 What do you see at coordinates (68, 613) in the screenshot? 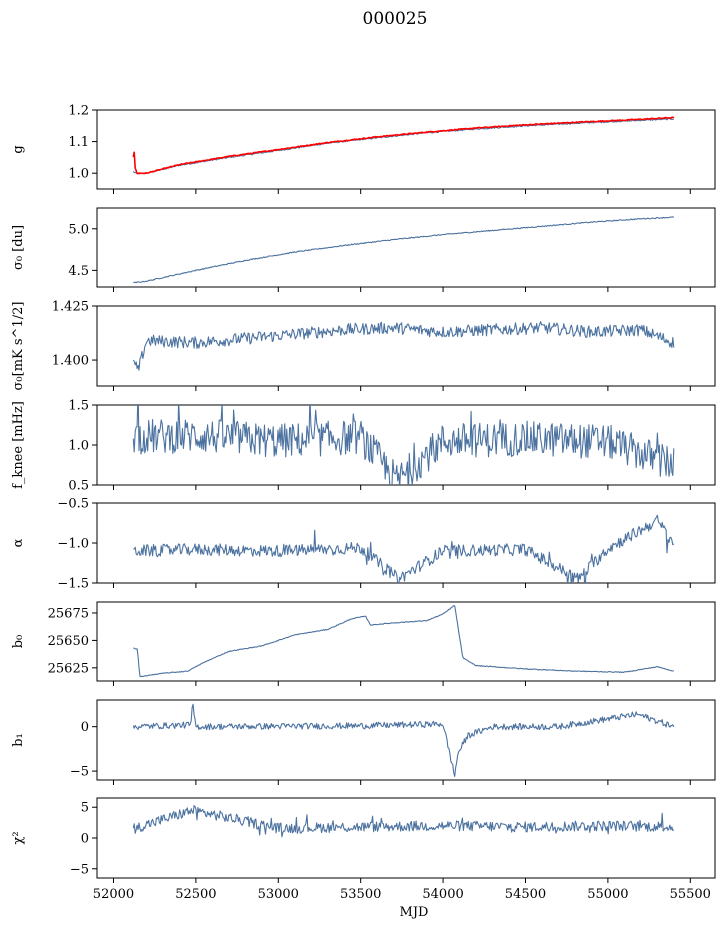
I see `y-tick-label: 25675` at bounding box center [68, 613].